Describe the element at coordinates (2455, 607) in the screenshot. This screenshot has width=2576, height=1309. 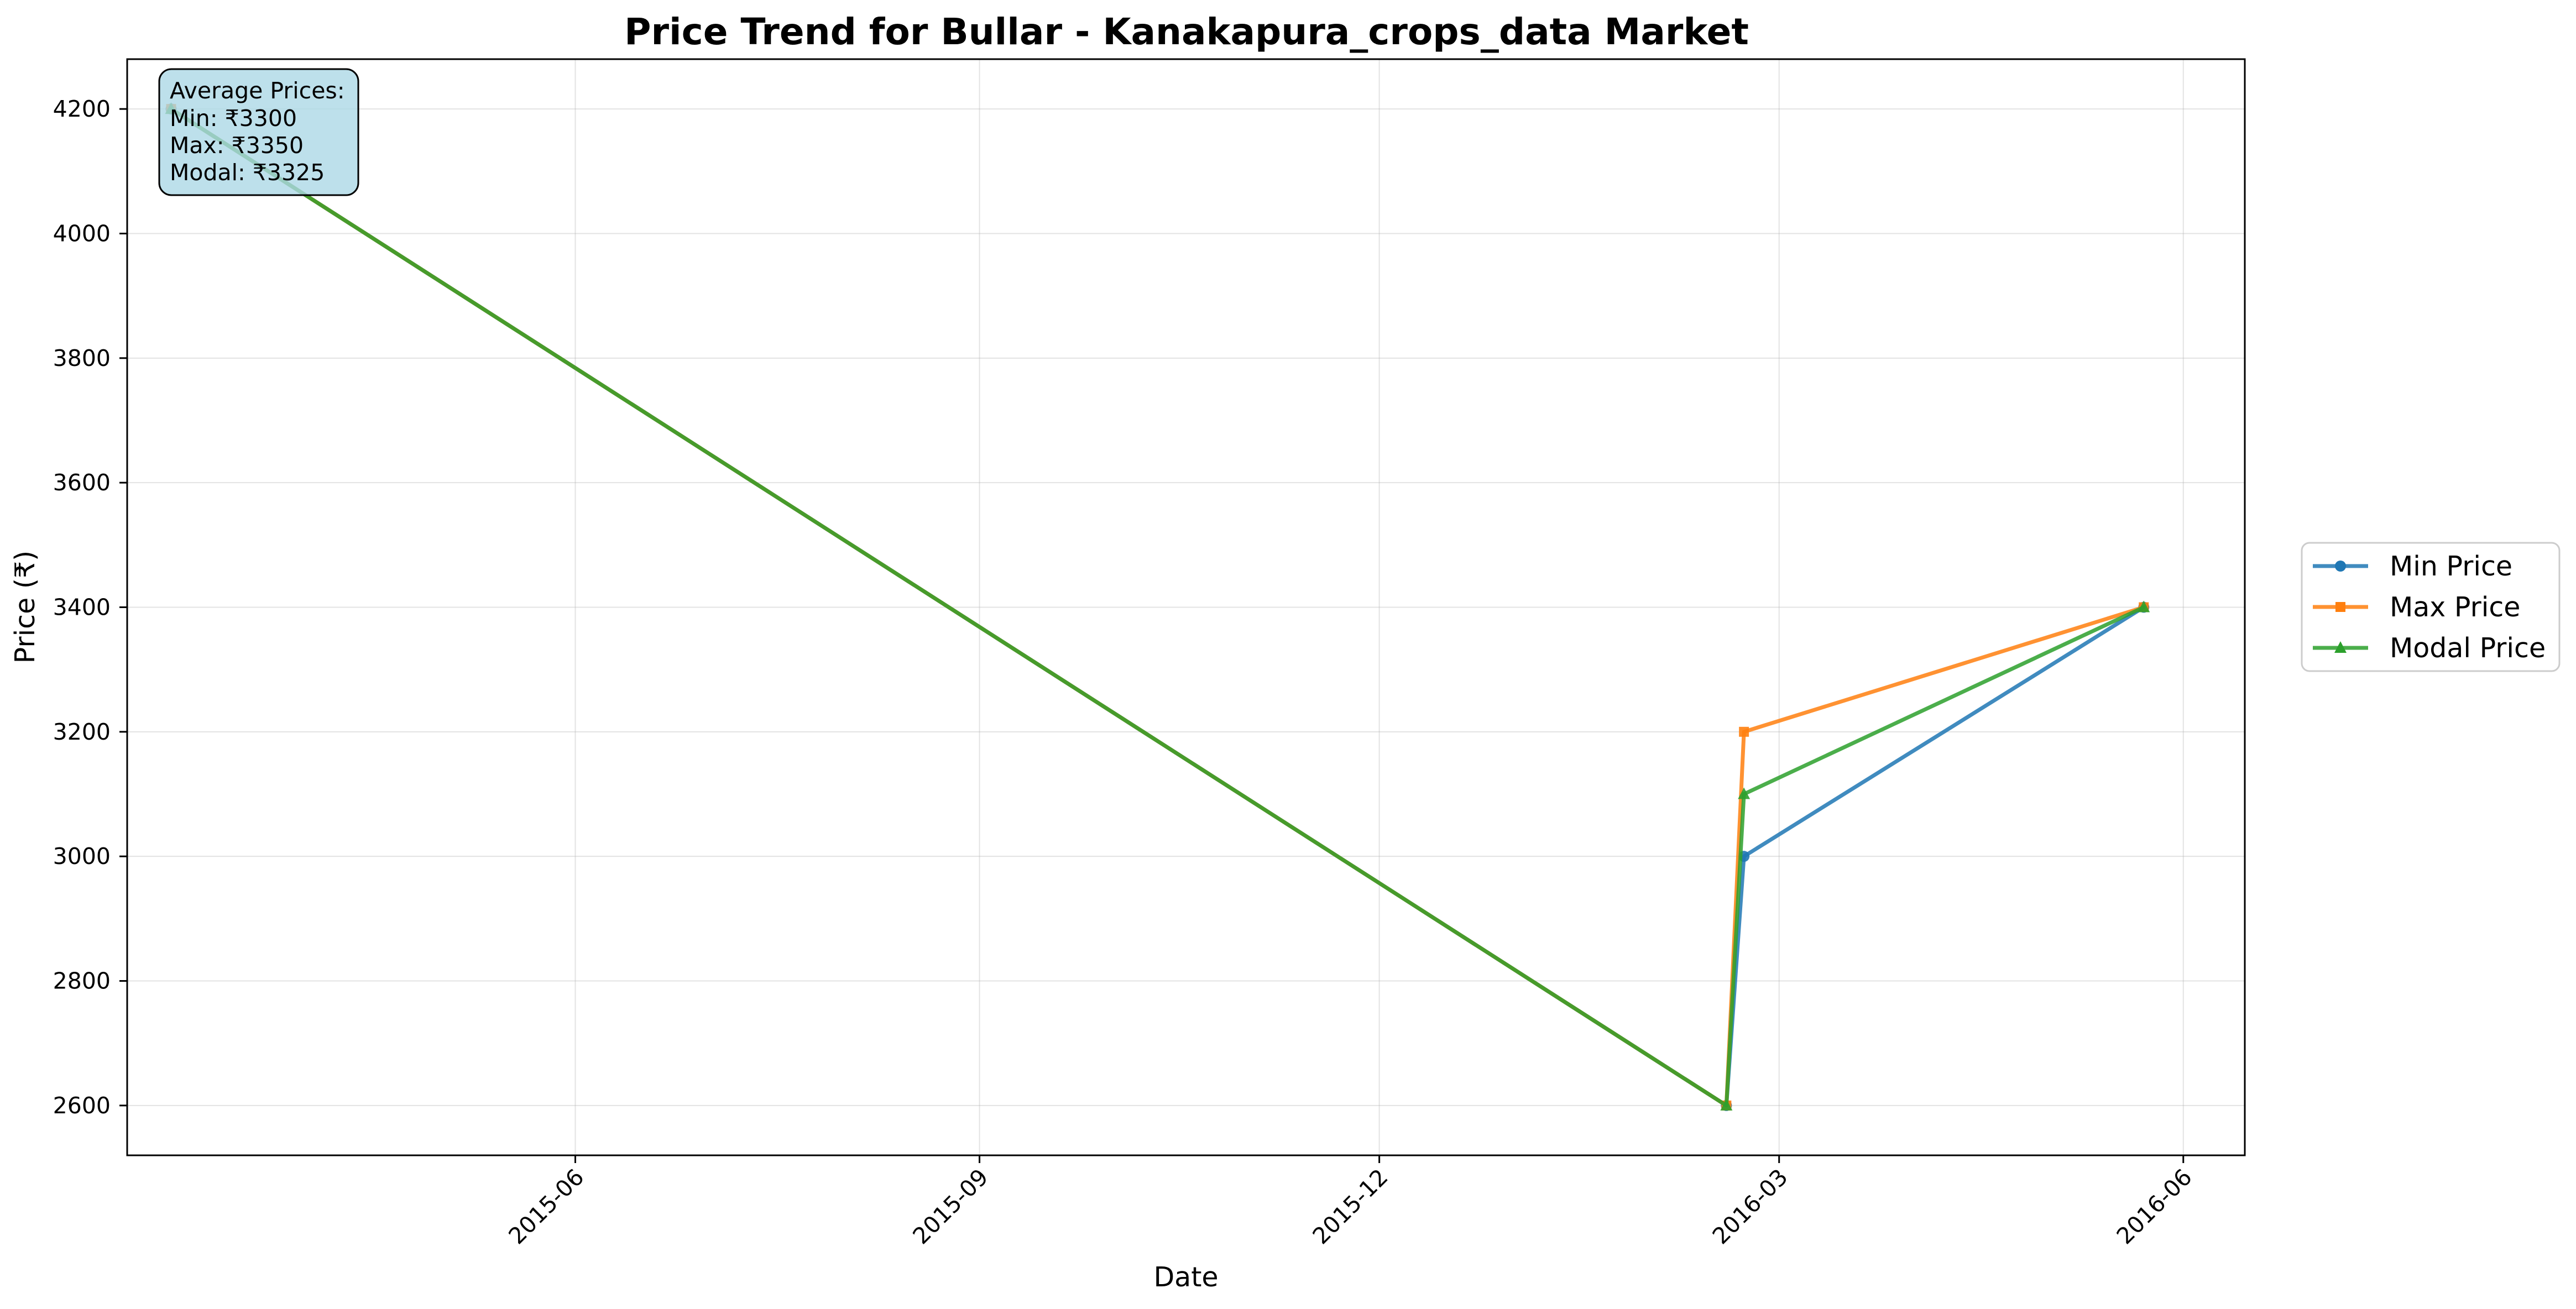
I see `legend-max-price-label: Max Price` at that location.